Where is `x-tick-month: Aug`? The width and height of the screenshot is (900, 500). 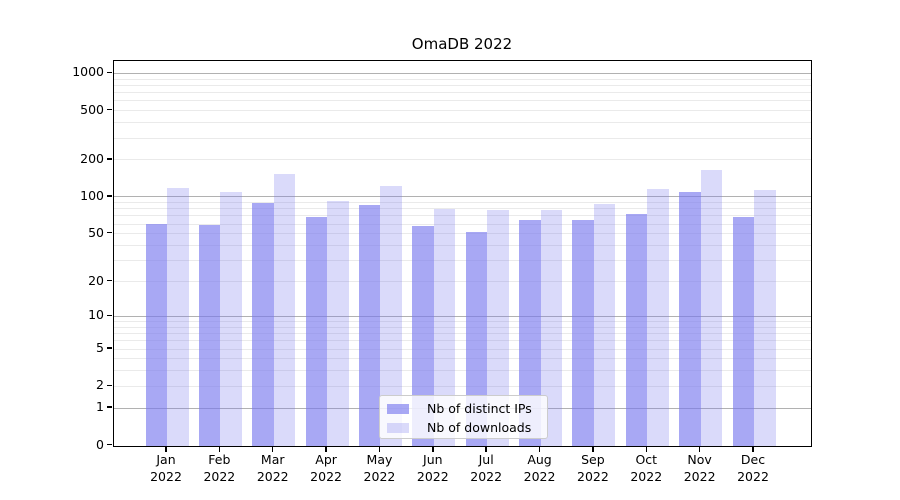
x-tick-month: Aug is located at coordinates (539, 459).